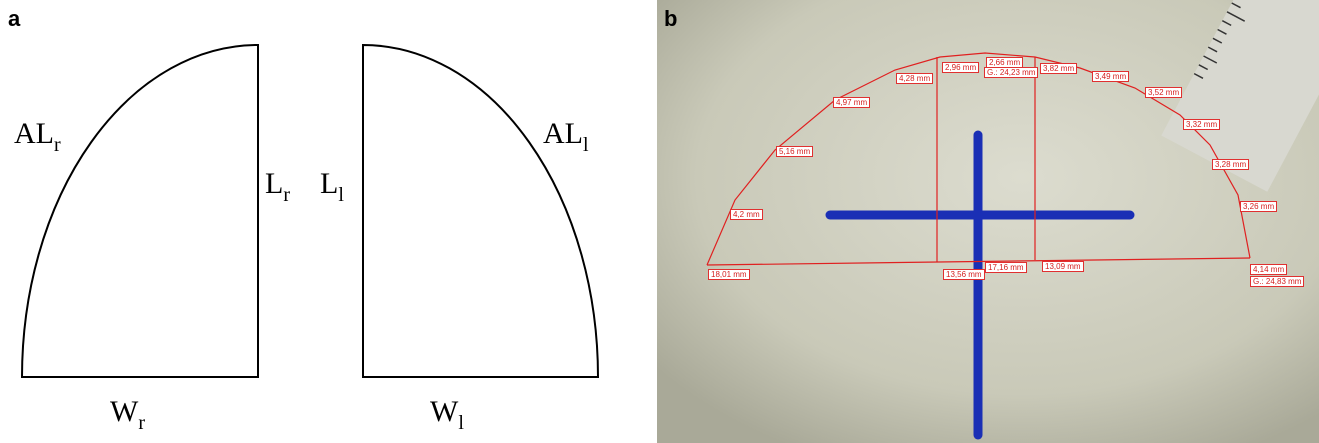 The image size is (1319, 443). Describe the element at coordinates (139, 210) in the screenshot. I see `quadrant-right` at that location.